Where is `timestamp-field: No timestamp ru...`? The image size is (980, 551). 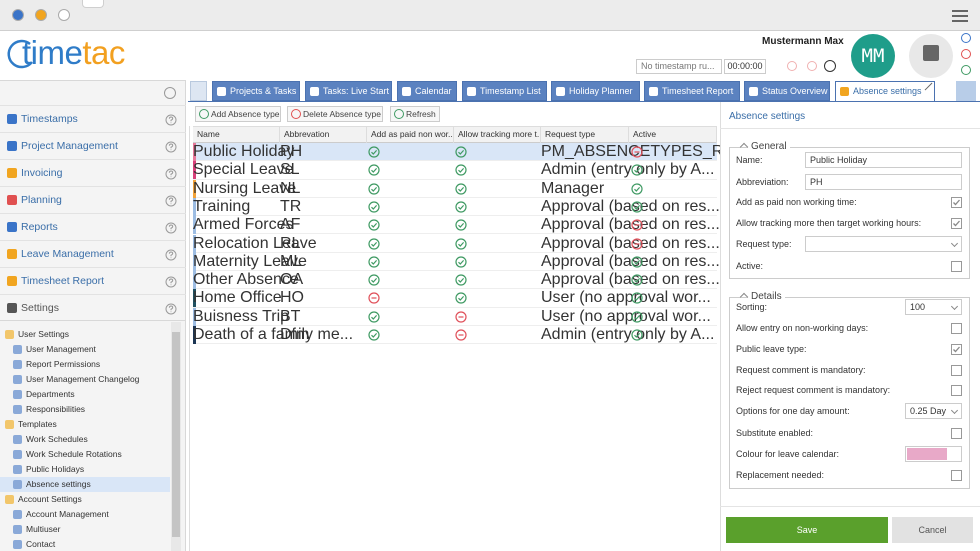
timestamp-field: No timestamp ru... is located at coordinates (679, 66).